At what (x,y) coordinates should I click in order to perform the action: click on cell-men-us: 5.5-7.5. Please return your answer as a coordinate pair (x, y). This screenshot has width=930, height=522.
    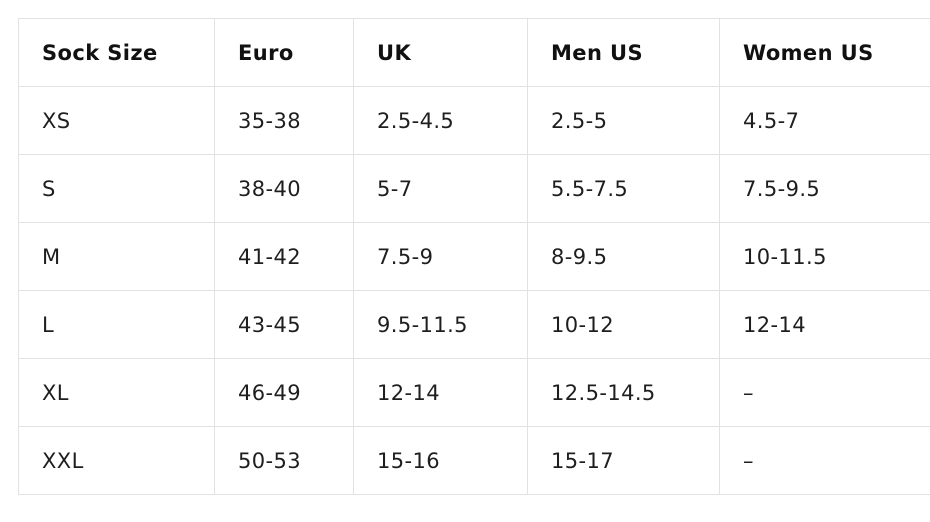
    Looking at the image, I should click on (623, 188).